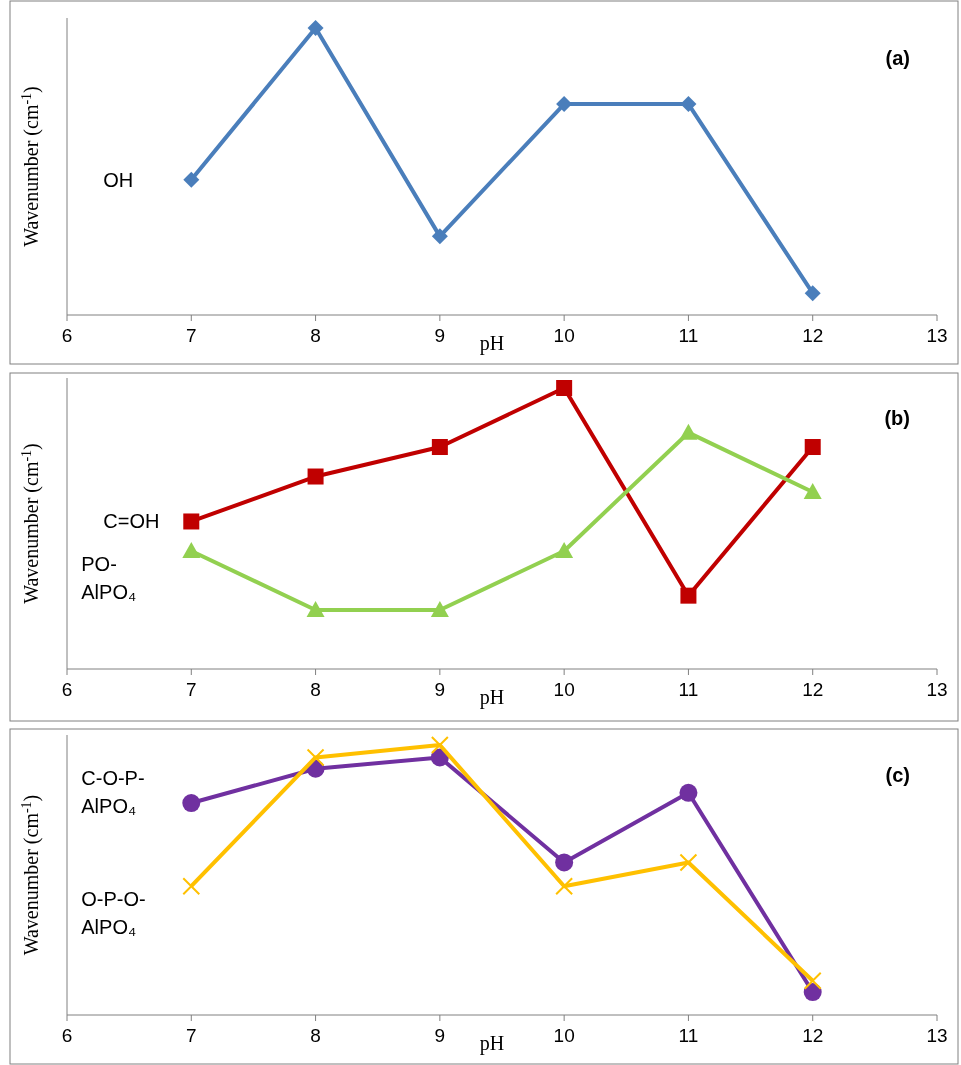 Image resolution: width=961 pixels, height=1065 pixels. I want to click on annotation: (b), so click(897, 418).